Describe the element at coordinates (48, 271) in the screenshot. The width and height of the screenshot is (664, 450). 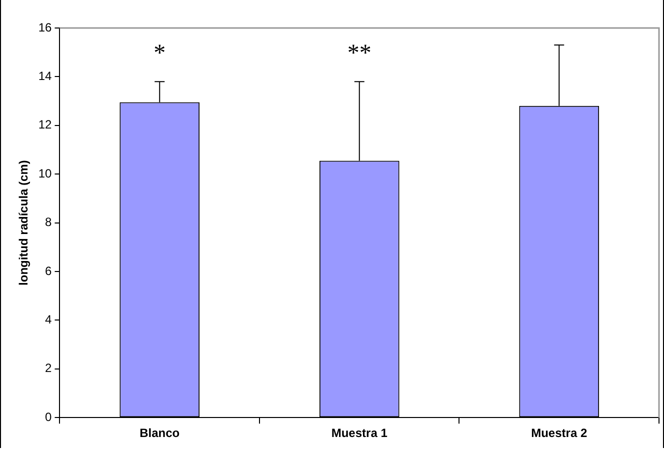
I see `y-tick-label: 6` at that location.